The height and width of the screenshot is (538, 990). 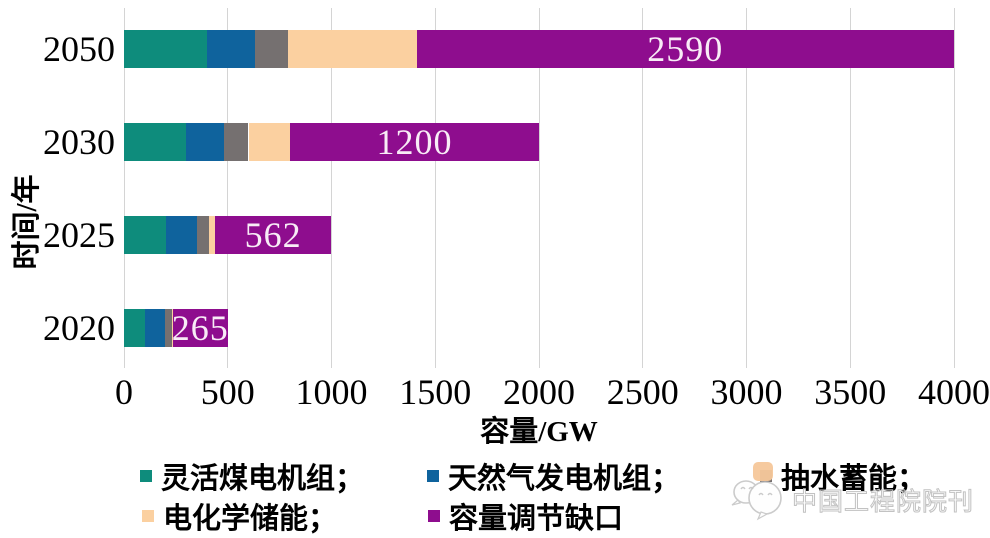 I want to click on gap-data-label-2020: 265, so click(x=200, y=328).